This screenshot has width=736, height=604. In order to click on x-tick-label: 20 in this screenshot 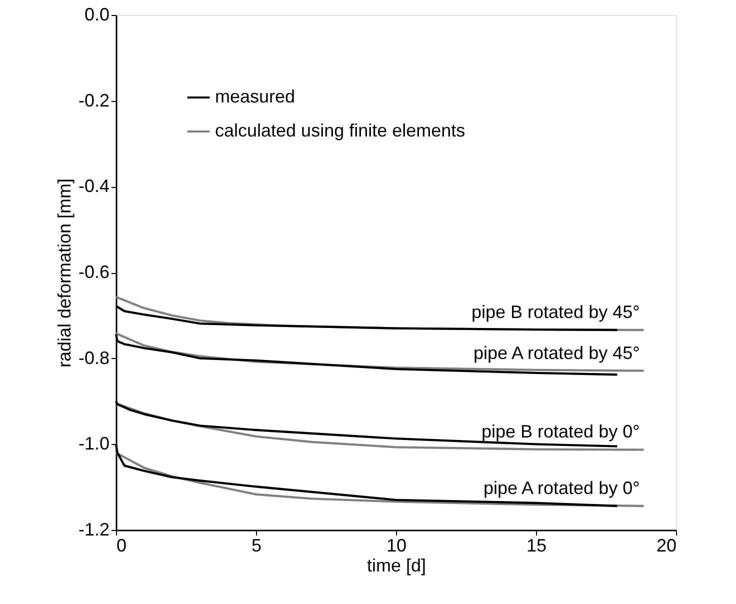, I will do `click(666, 546)`.